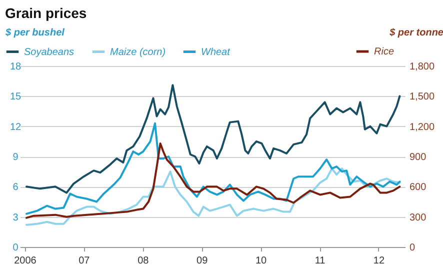 The height and width of the screenshot is (279, 443). Describe the element at coordinates (25, 261) in the screenshot. I see `x-tick-label: 2006` at that location.